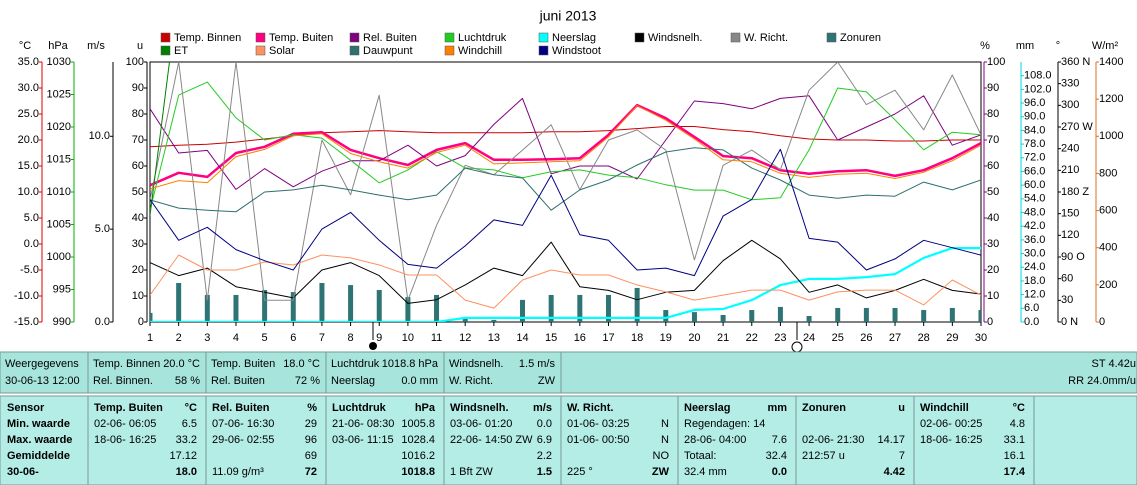 The width and height of the screenshot is (1137, 485). What do you see at coordinates (894, 472) in the screenshot?
I see `cell-value: 4.42` at bounding box center [894, 472].